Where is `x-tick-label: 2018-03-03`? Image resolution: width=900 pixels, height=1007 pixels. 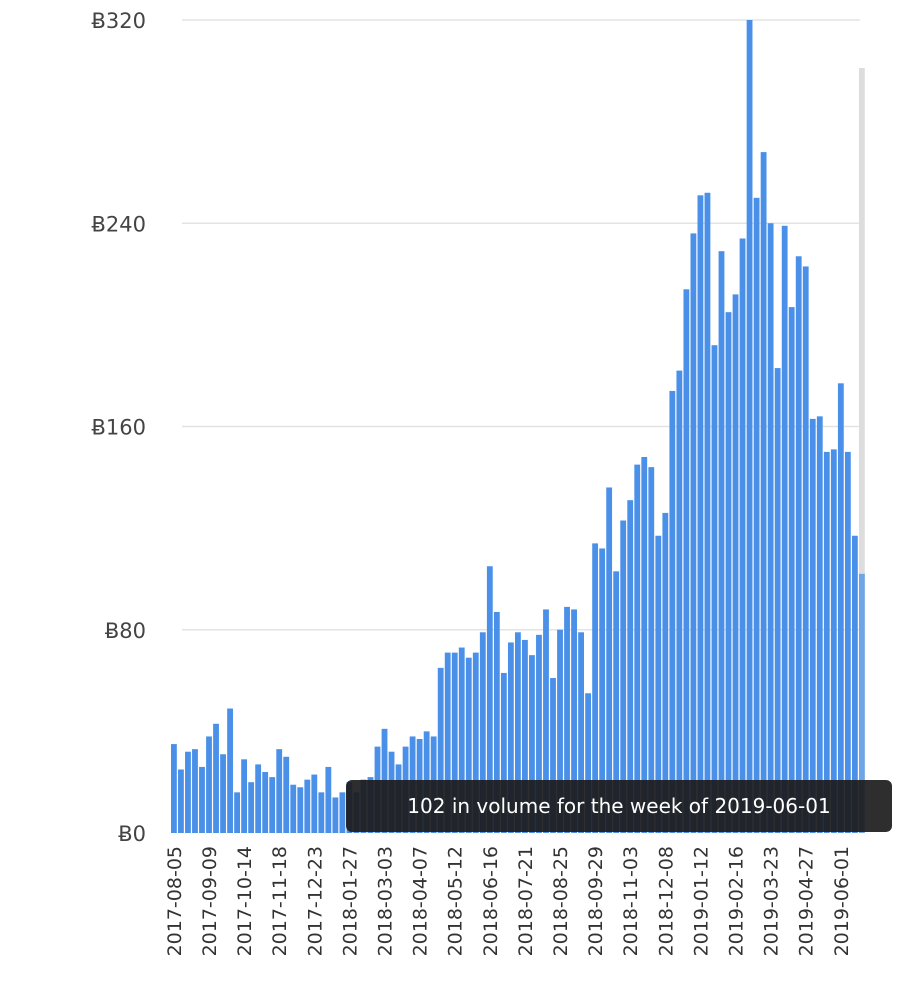 x-tick-label: 2018-03-03 is located at coordinates (386, 901).